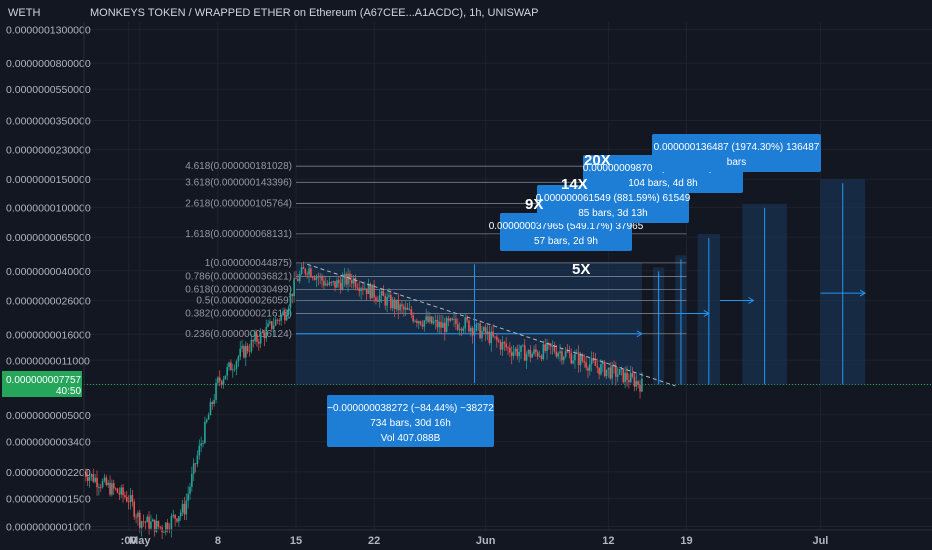 This screenshot has height=550, width=932. Describe the element at coordinates (129, 541) in the screenshot. I see `x-tick-label: :00` at that location.